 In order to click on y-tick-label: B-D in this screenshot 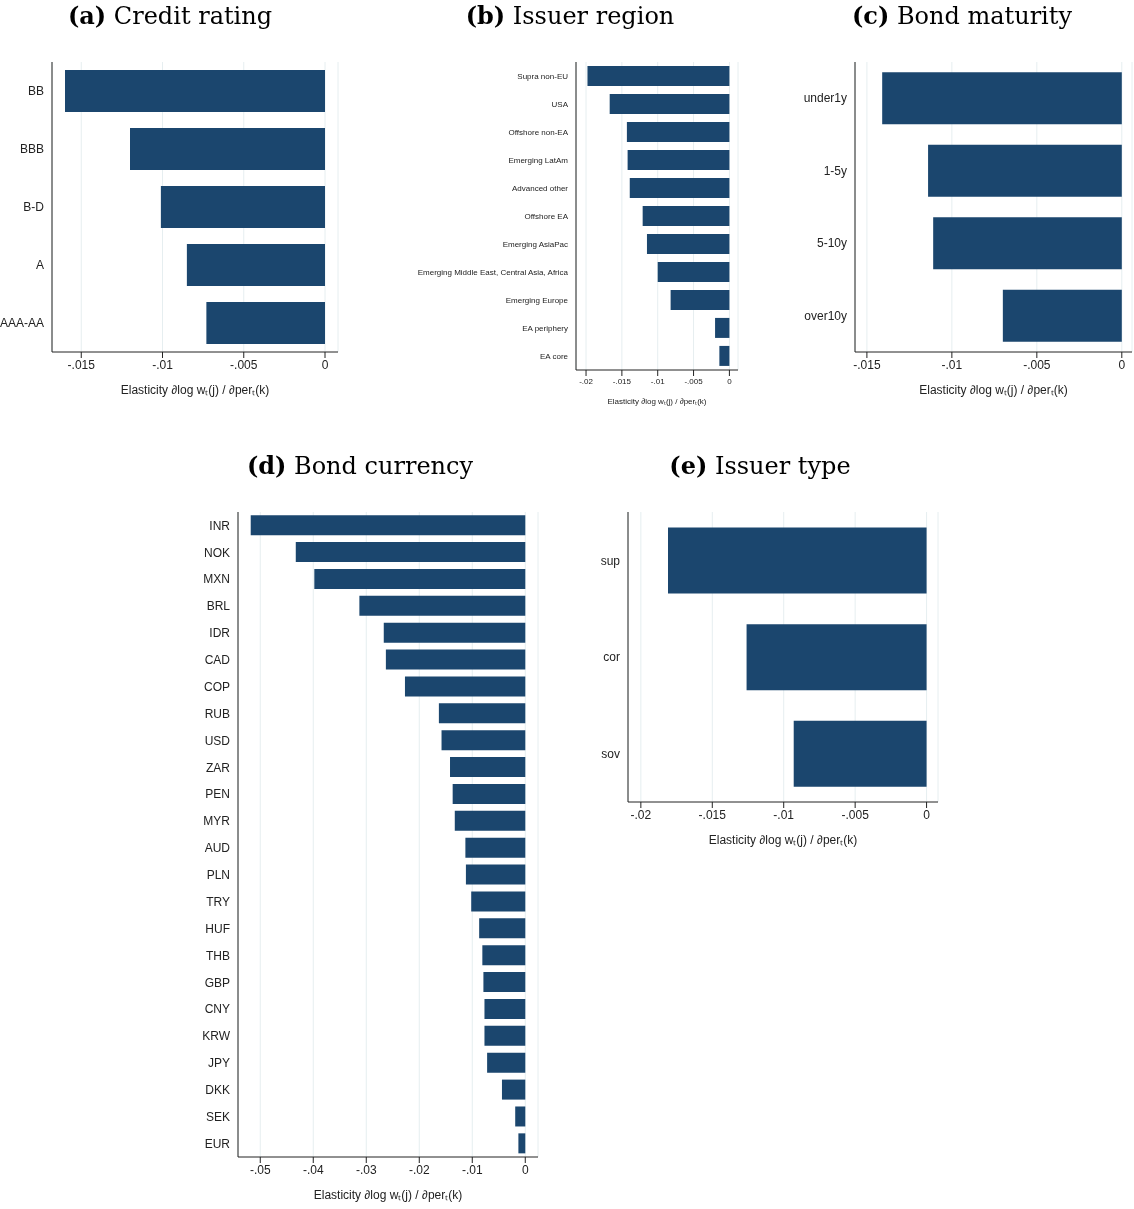, I will do `click(34, 207)`.